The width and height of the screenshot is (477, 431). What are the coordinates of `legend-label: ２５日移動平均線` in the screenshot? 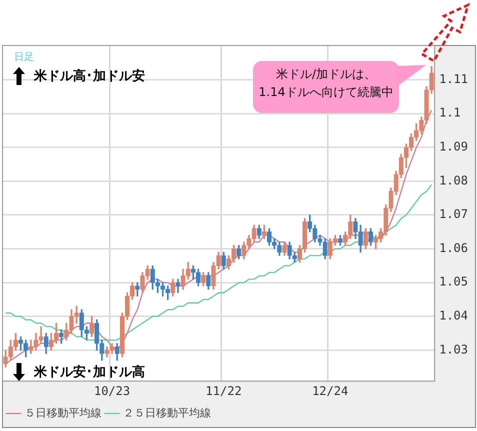 It's located at (167, 413).